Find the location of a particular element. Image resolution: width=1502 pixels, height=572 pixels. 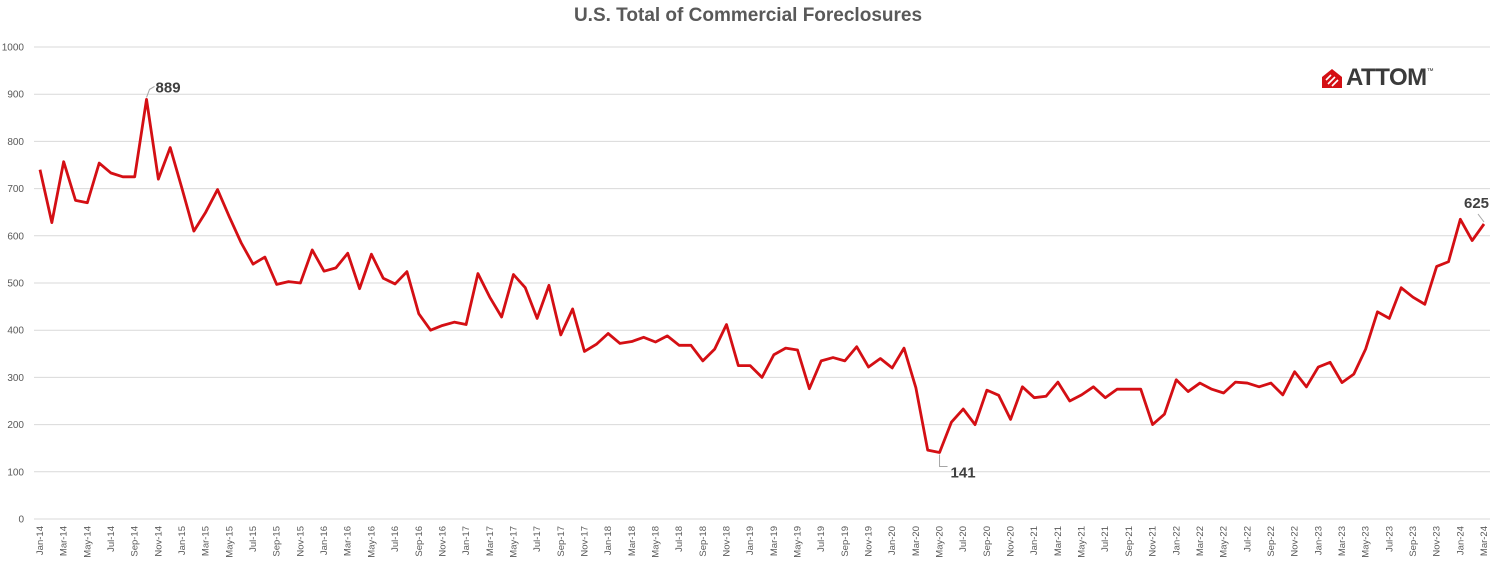

x-tick-label: Jan-15 is located at coordinates (182, 540).